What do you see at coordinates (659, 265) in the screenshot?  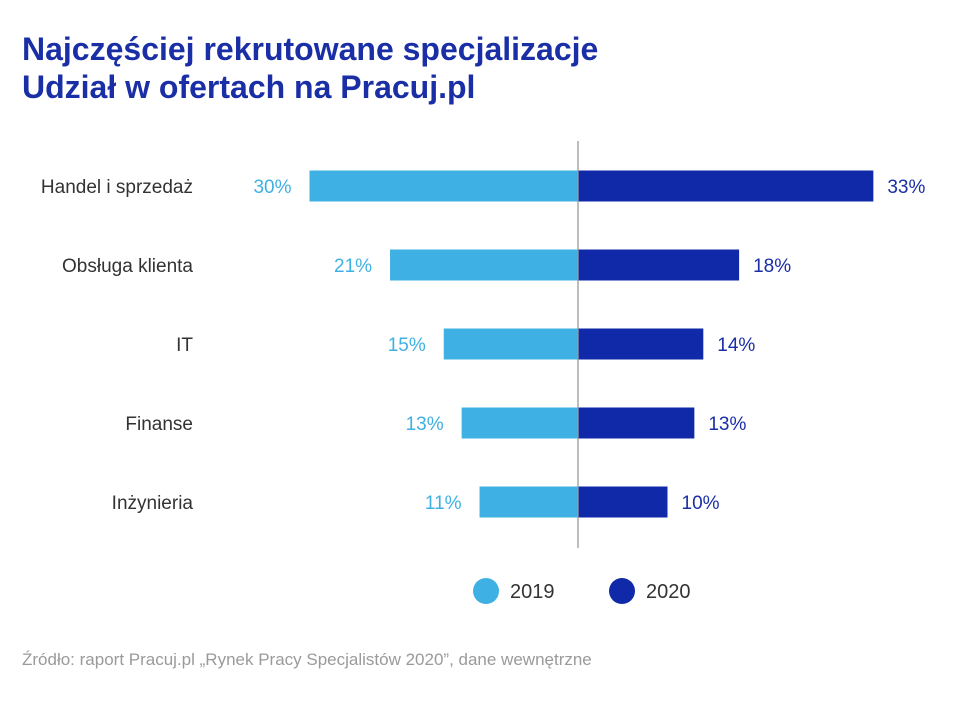 I see `bar-2020-obsluga-klienta` at bounding box center [659, 265].